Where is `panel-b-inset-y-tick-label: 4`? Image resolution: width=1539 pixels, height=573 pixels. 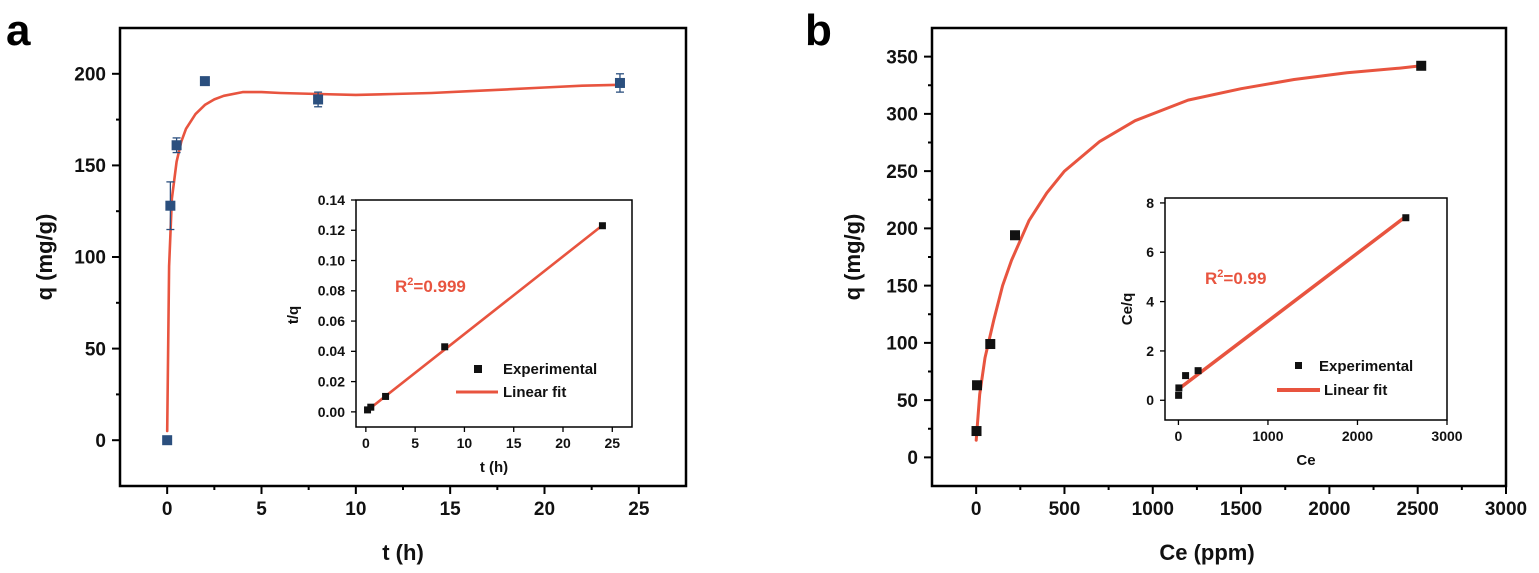
panel-b-inset-y-tick-label: 4 is located at coordinates (1150, 302).